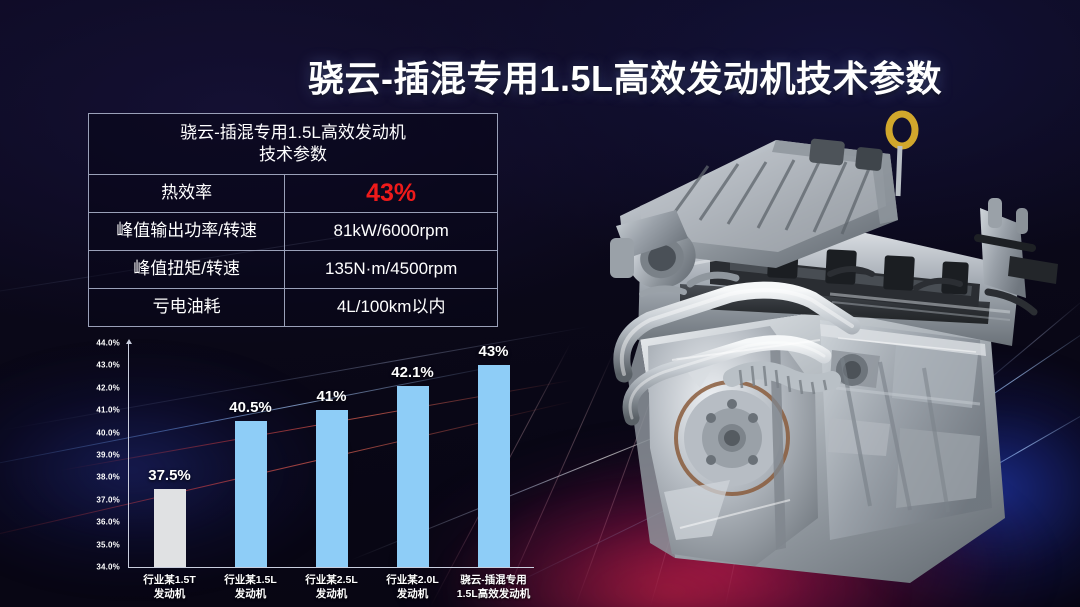 This screenshot has height=607, width=1080. What do you see at coordinates (186, 307) in the screenshot?
I see `spec-label-fuel-consumption: 亏电油耗` at bounding box center [186, 307].